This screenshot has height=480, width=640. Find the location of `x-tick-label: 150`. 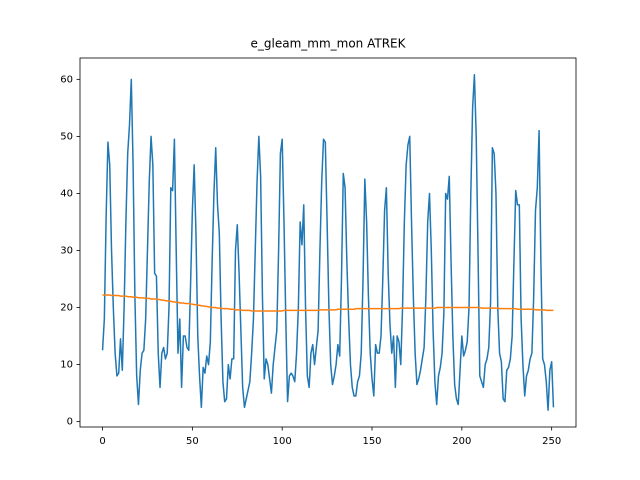

x-tick-label: 150 is located at coordinates (371, 441).